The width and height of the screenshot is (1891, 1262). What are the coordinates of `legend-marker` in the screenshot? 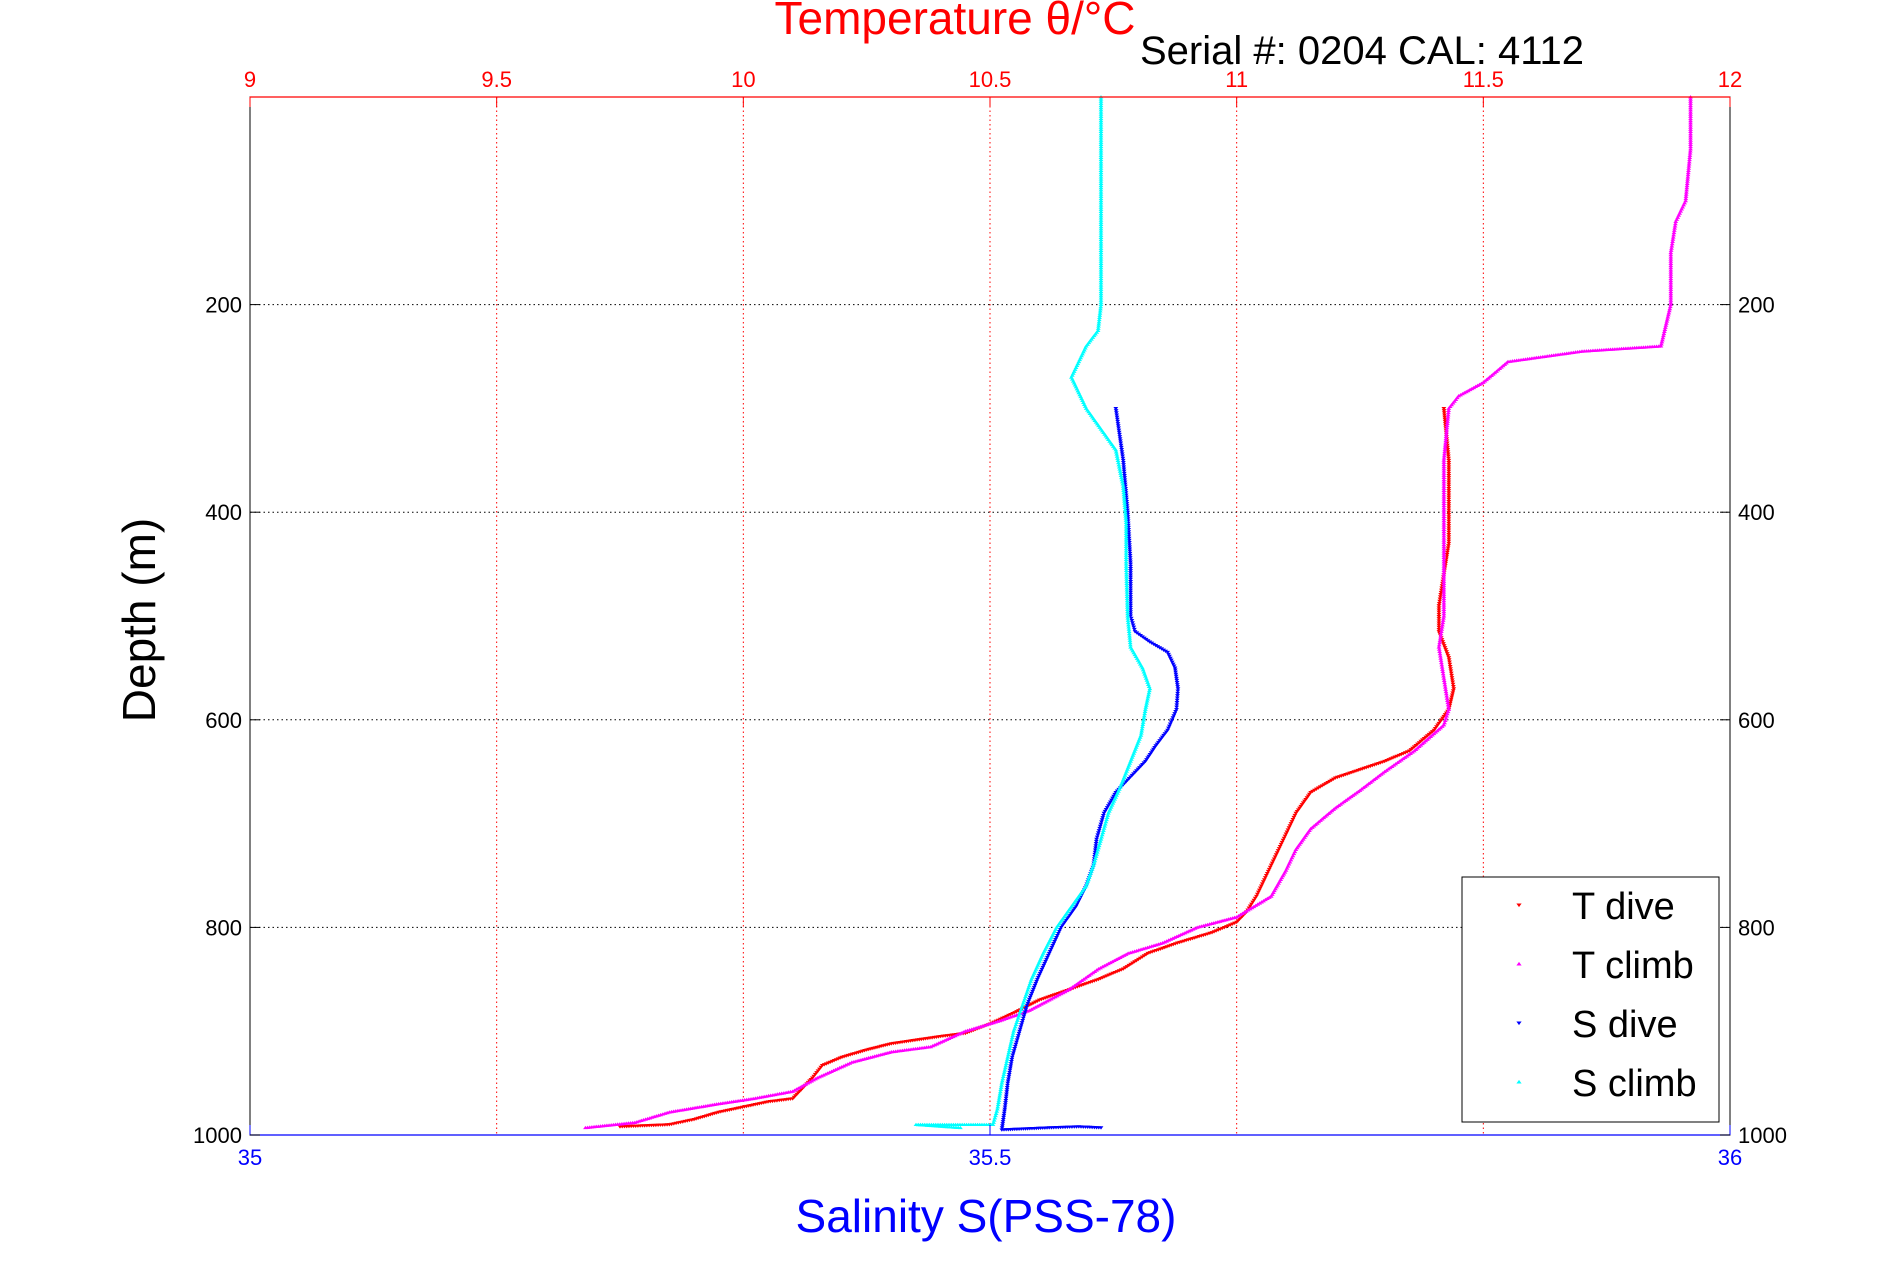 It's located at (1519, 1081).